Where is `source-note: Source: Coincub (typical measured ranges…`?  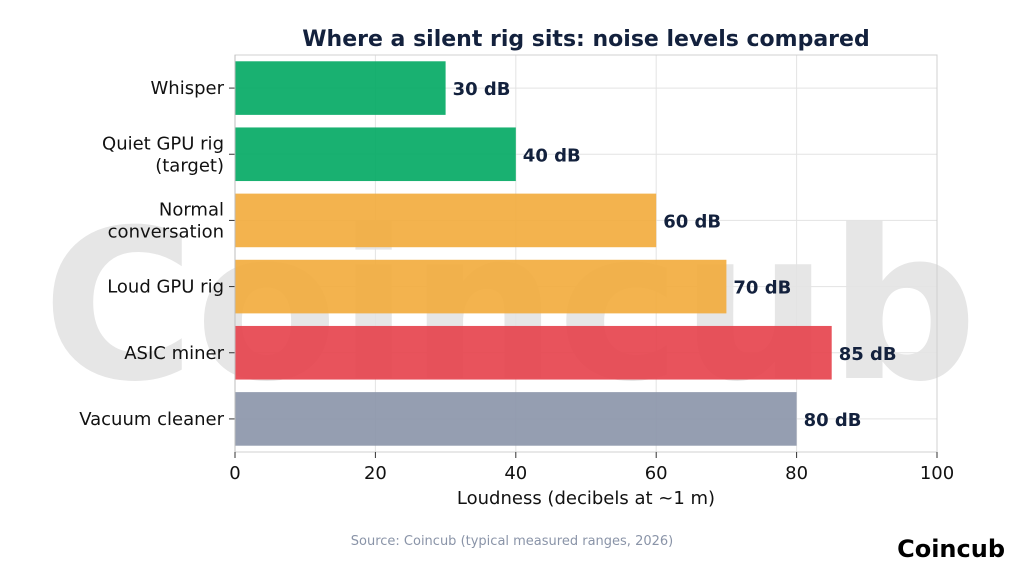
source-note: Source: Coincub (typical measured ranges… is located at coordinates (512, 541).